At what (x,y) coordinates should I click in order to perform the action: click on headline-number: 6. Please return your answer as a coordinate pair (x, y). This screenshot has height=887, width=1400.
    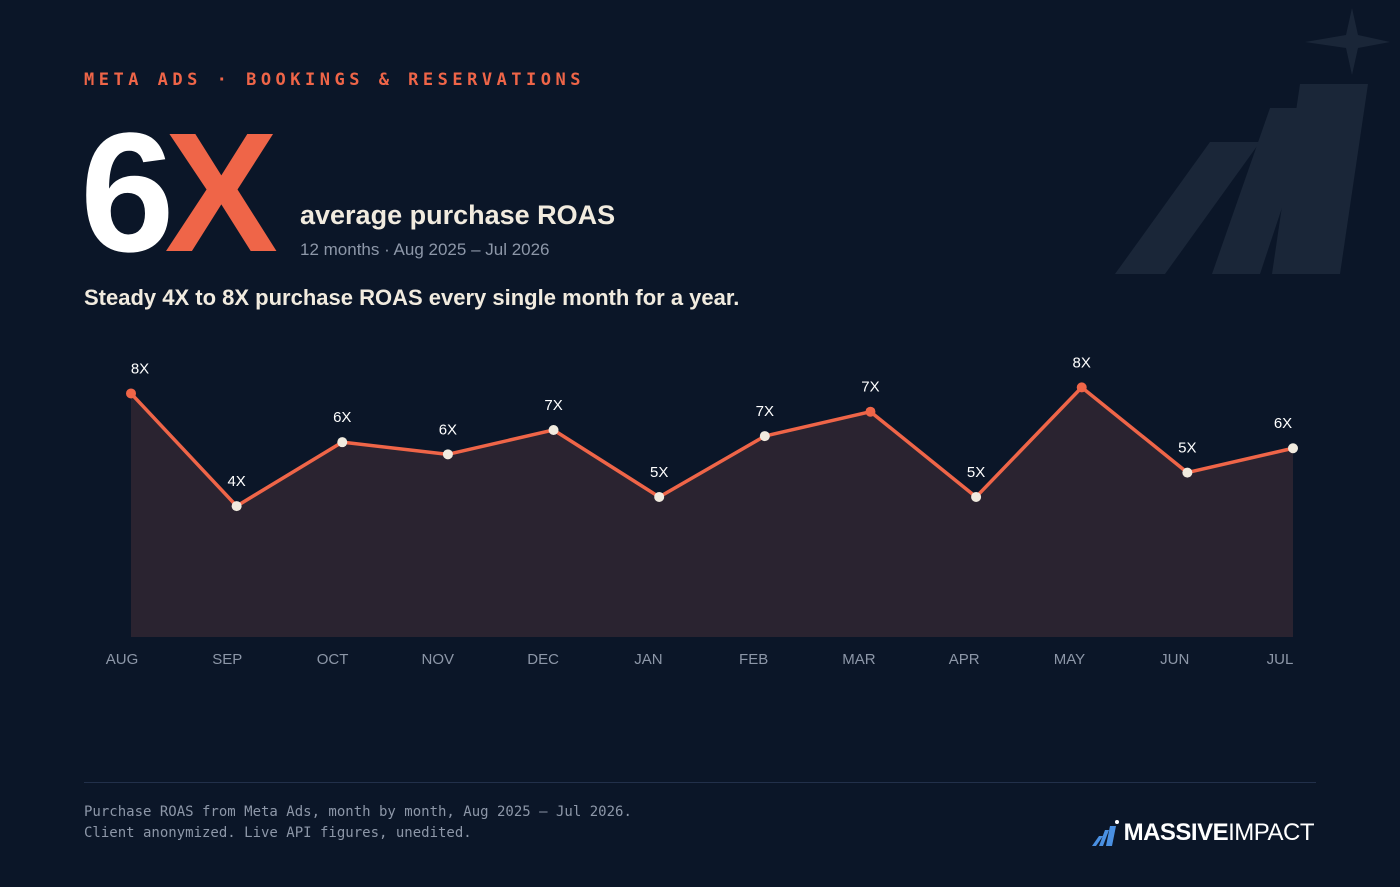
    Looking at the image, I should click on (127, 193).